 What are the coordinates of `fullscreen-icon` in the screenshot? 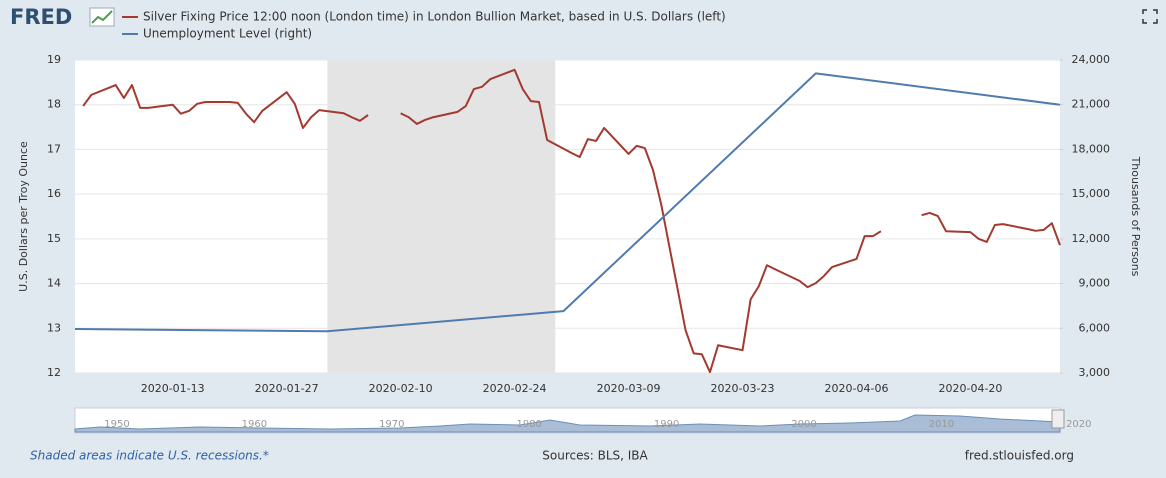 It's located at (1150, 16).